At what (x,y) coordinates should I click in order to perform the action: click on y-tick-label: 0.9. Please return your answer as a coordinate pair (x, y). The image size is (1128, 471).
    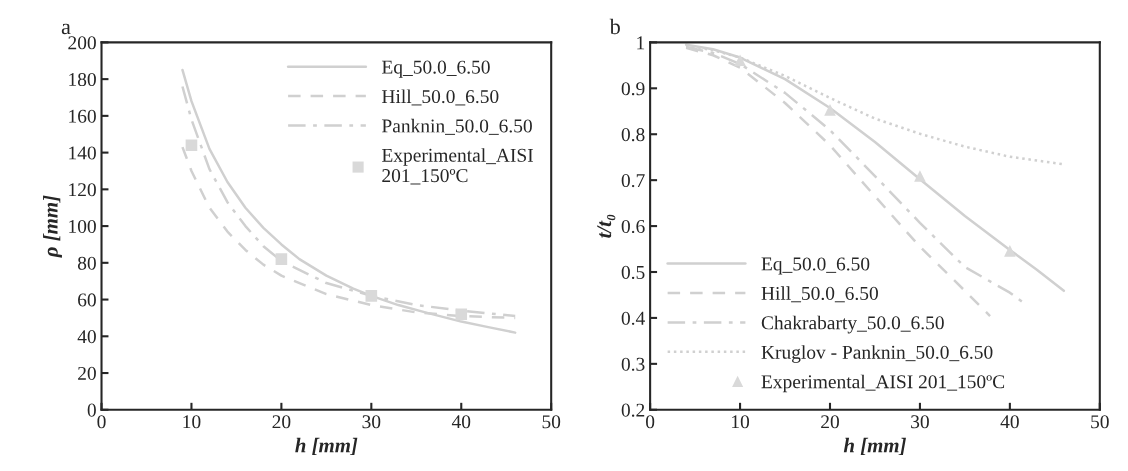
    Looking at the image, I should click on (633, 89).